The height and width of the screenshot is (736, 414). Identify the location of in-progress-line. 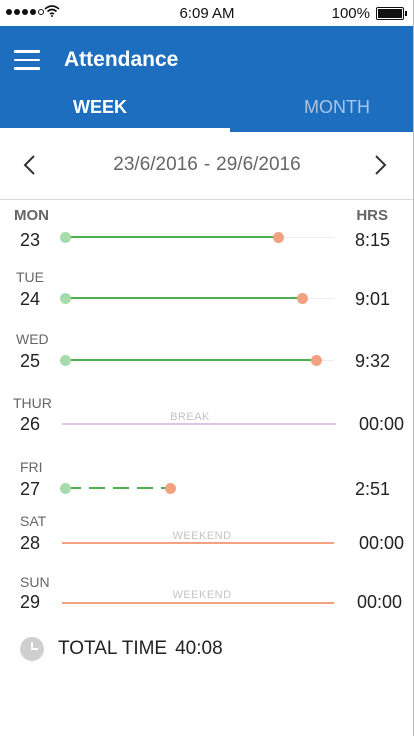
(118, 488).